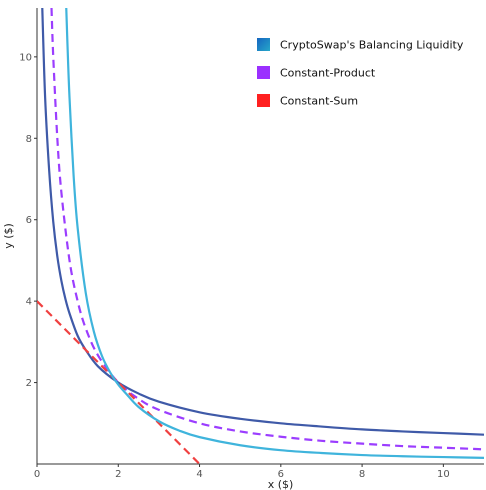 This screenshot has height=490, width=486. Describe the element at coordinates (362, 474) in the screenshot. I see `x-tick-label: 8` at that location.